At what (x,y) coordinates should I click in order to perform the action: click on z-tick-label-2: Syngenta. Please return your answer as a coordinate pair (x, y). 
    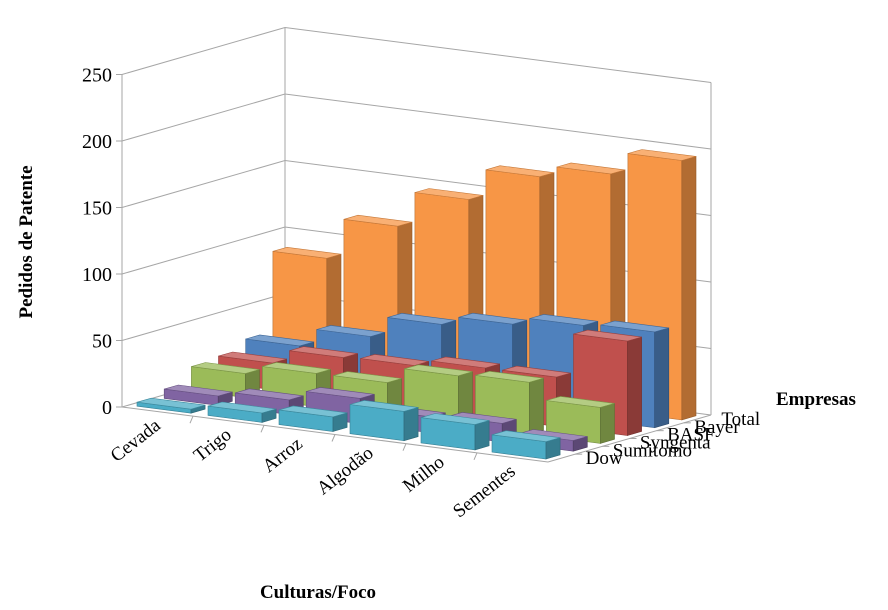
    Looking at the image, I should click on (675, 442).